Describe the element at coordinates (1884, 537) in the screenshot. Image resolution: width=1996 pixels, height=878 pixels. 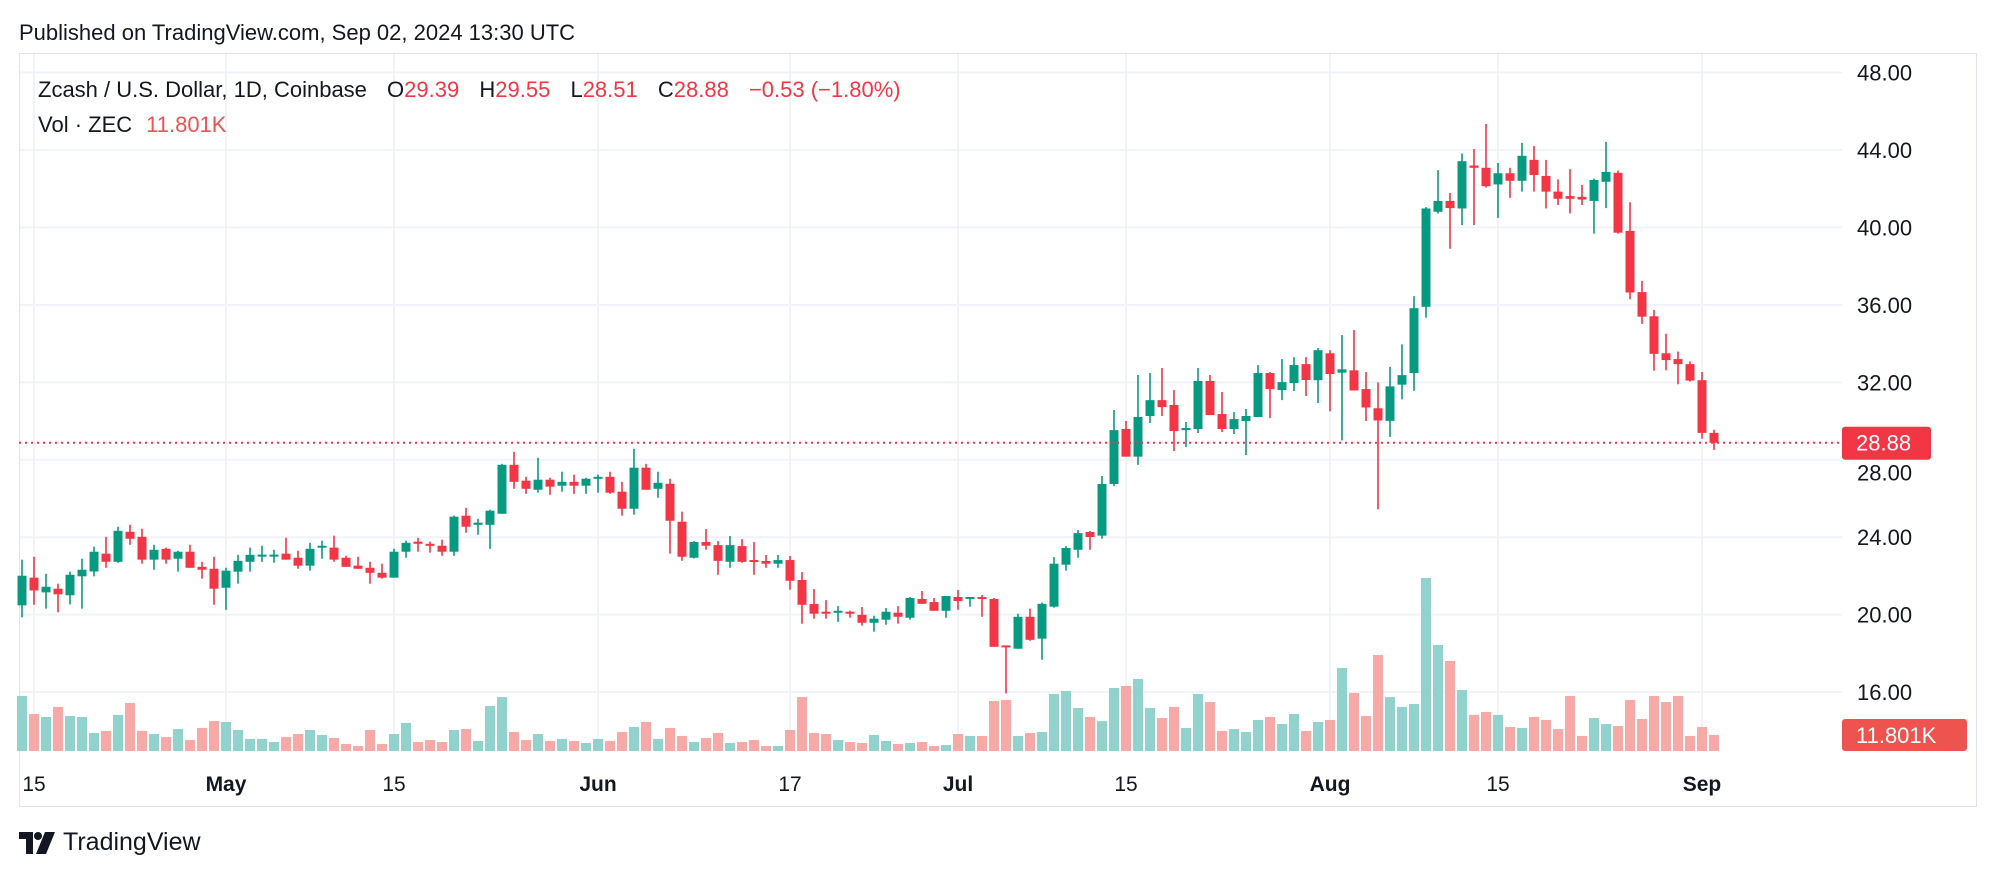
I see `price-tick-label: 24.00` at that location.